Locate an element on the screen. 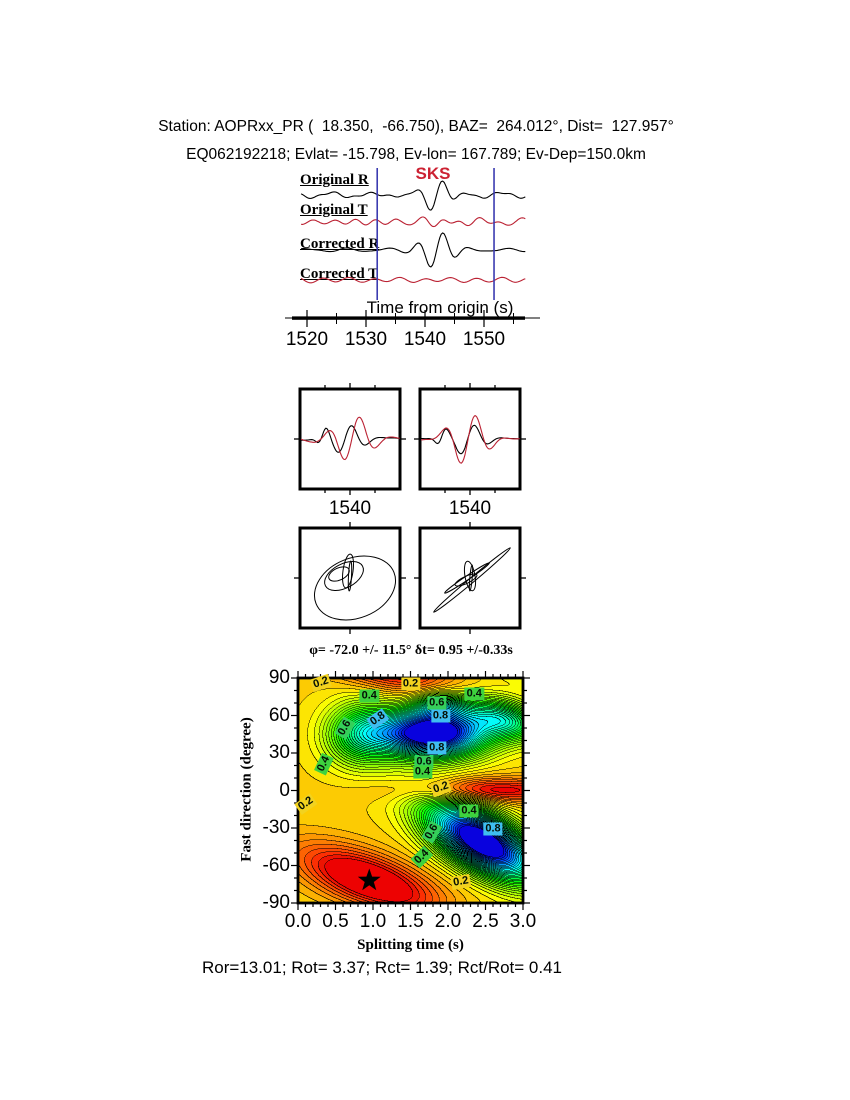 The image size is (850, 1100). best-fit-star is located at coordinates (369, 879).